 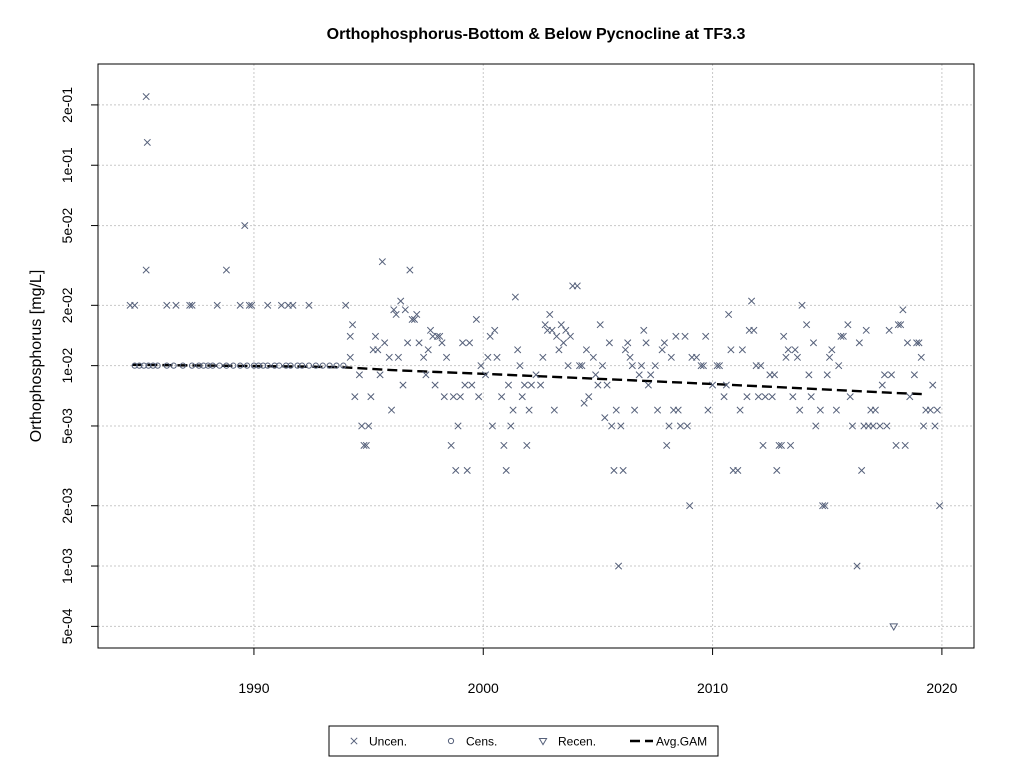 I want to click on x-tick-label: 2000, so click(x=483, y=688).